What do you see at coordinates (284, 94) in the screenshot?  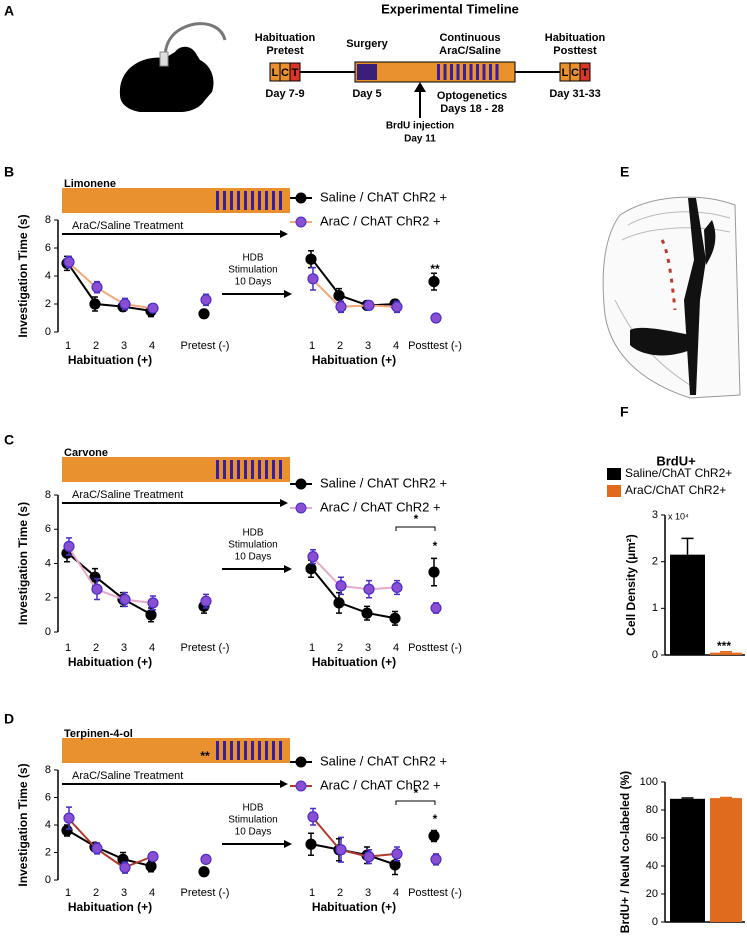 I see `day-label: Day 7-9` at bounding box center [284, 94].